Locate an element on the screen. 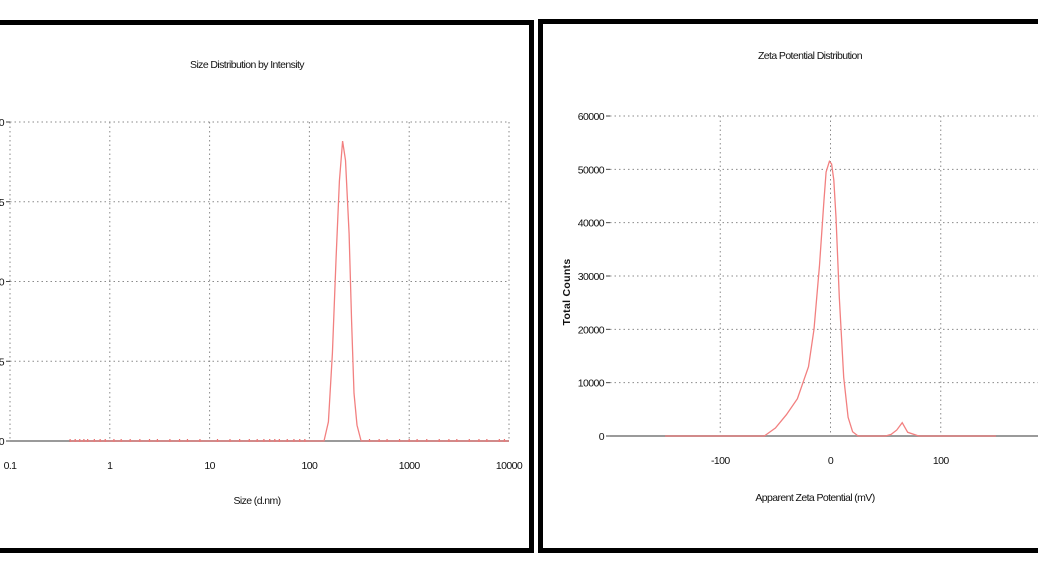  size-xtick-label-3: 100 is located at coordinates (310, 466).